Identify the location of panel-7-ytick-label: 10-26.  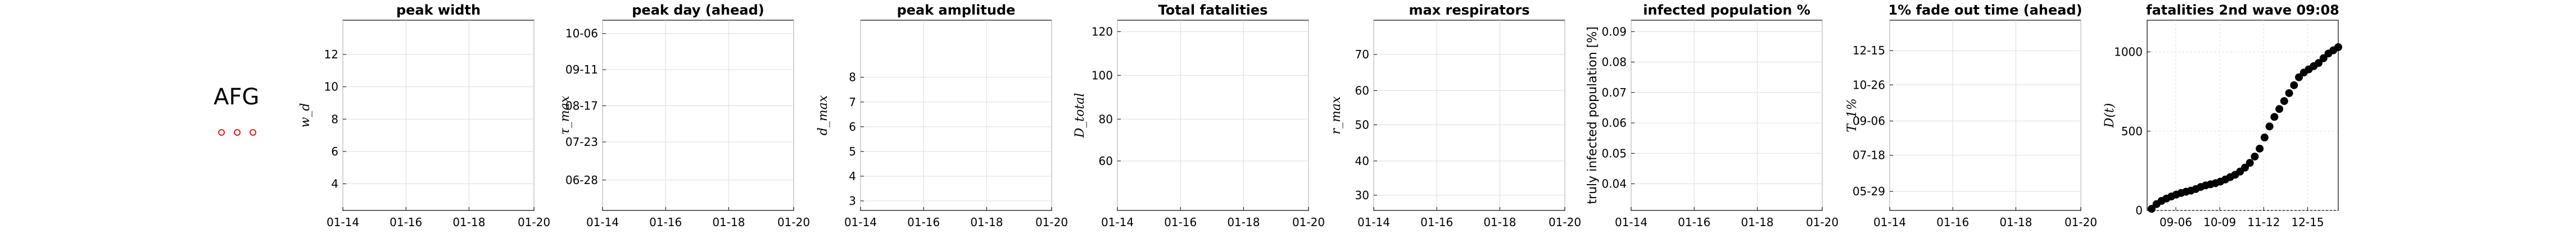
(1869, 84).